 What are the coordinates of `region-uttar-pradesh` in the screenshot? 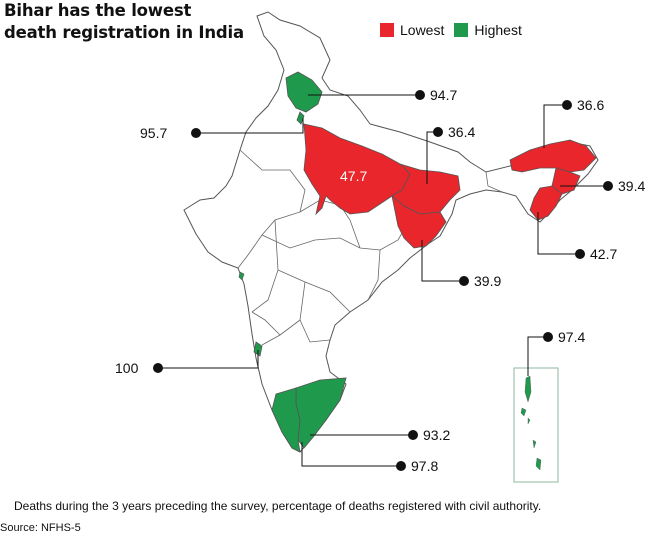 It's located at (357, 169).